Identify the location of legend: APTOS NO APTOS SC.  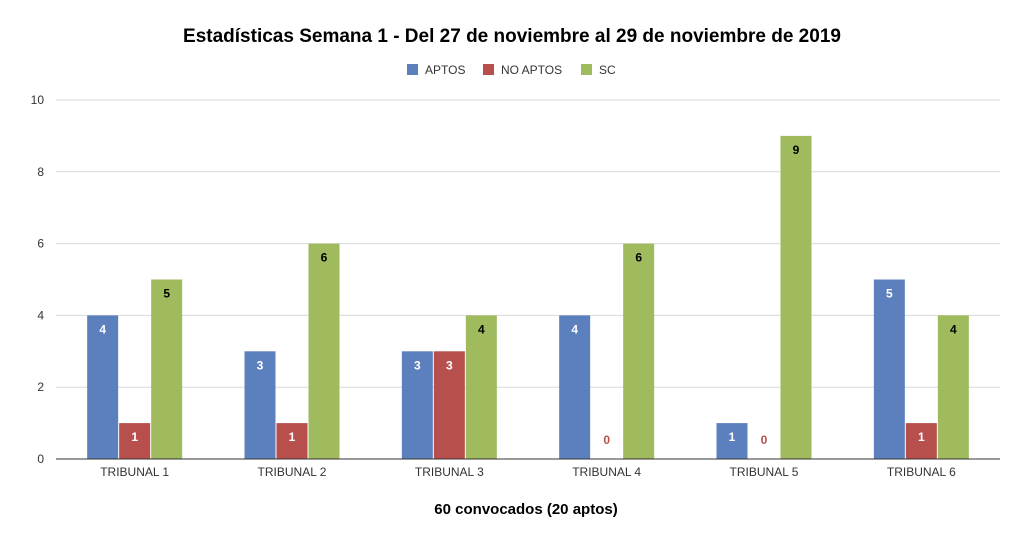
(511, 70).